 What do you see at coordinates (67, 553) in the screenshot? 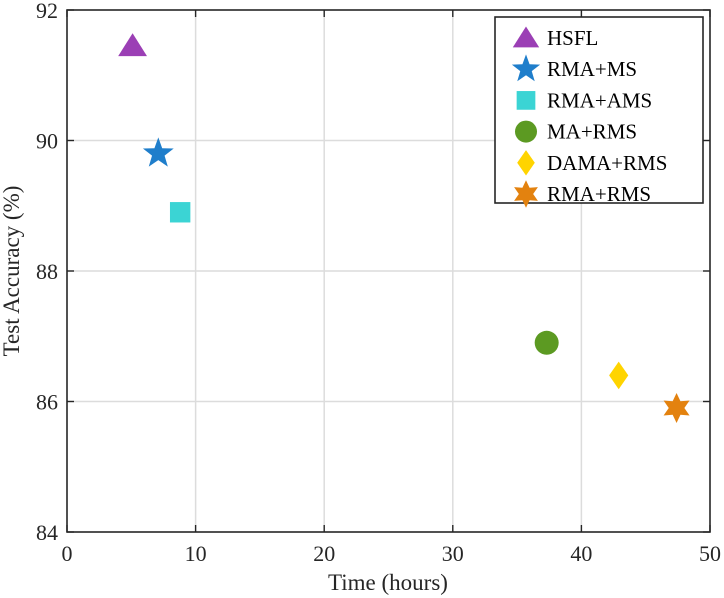
I see `x-tick-label: 0` at bounding box center [67, 553].